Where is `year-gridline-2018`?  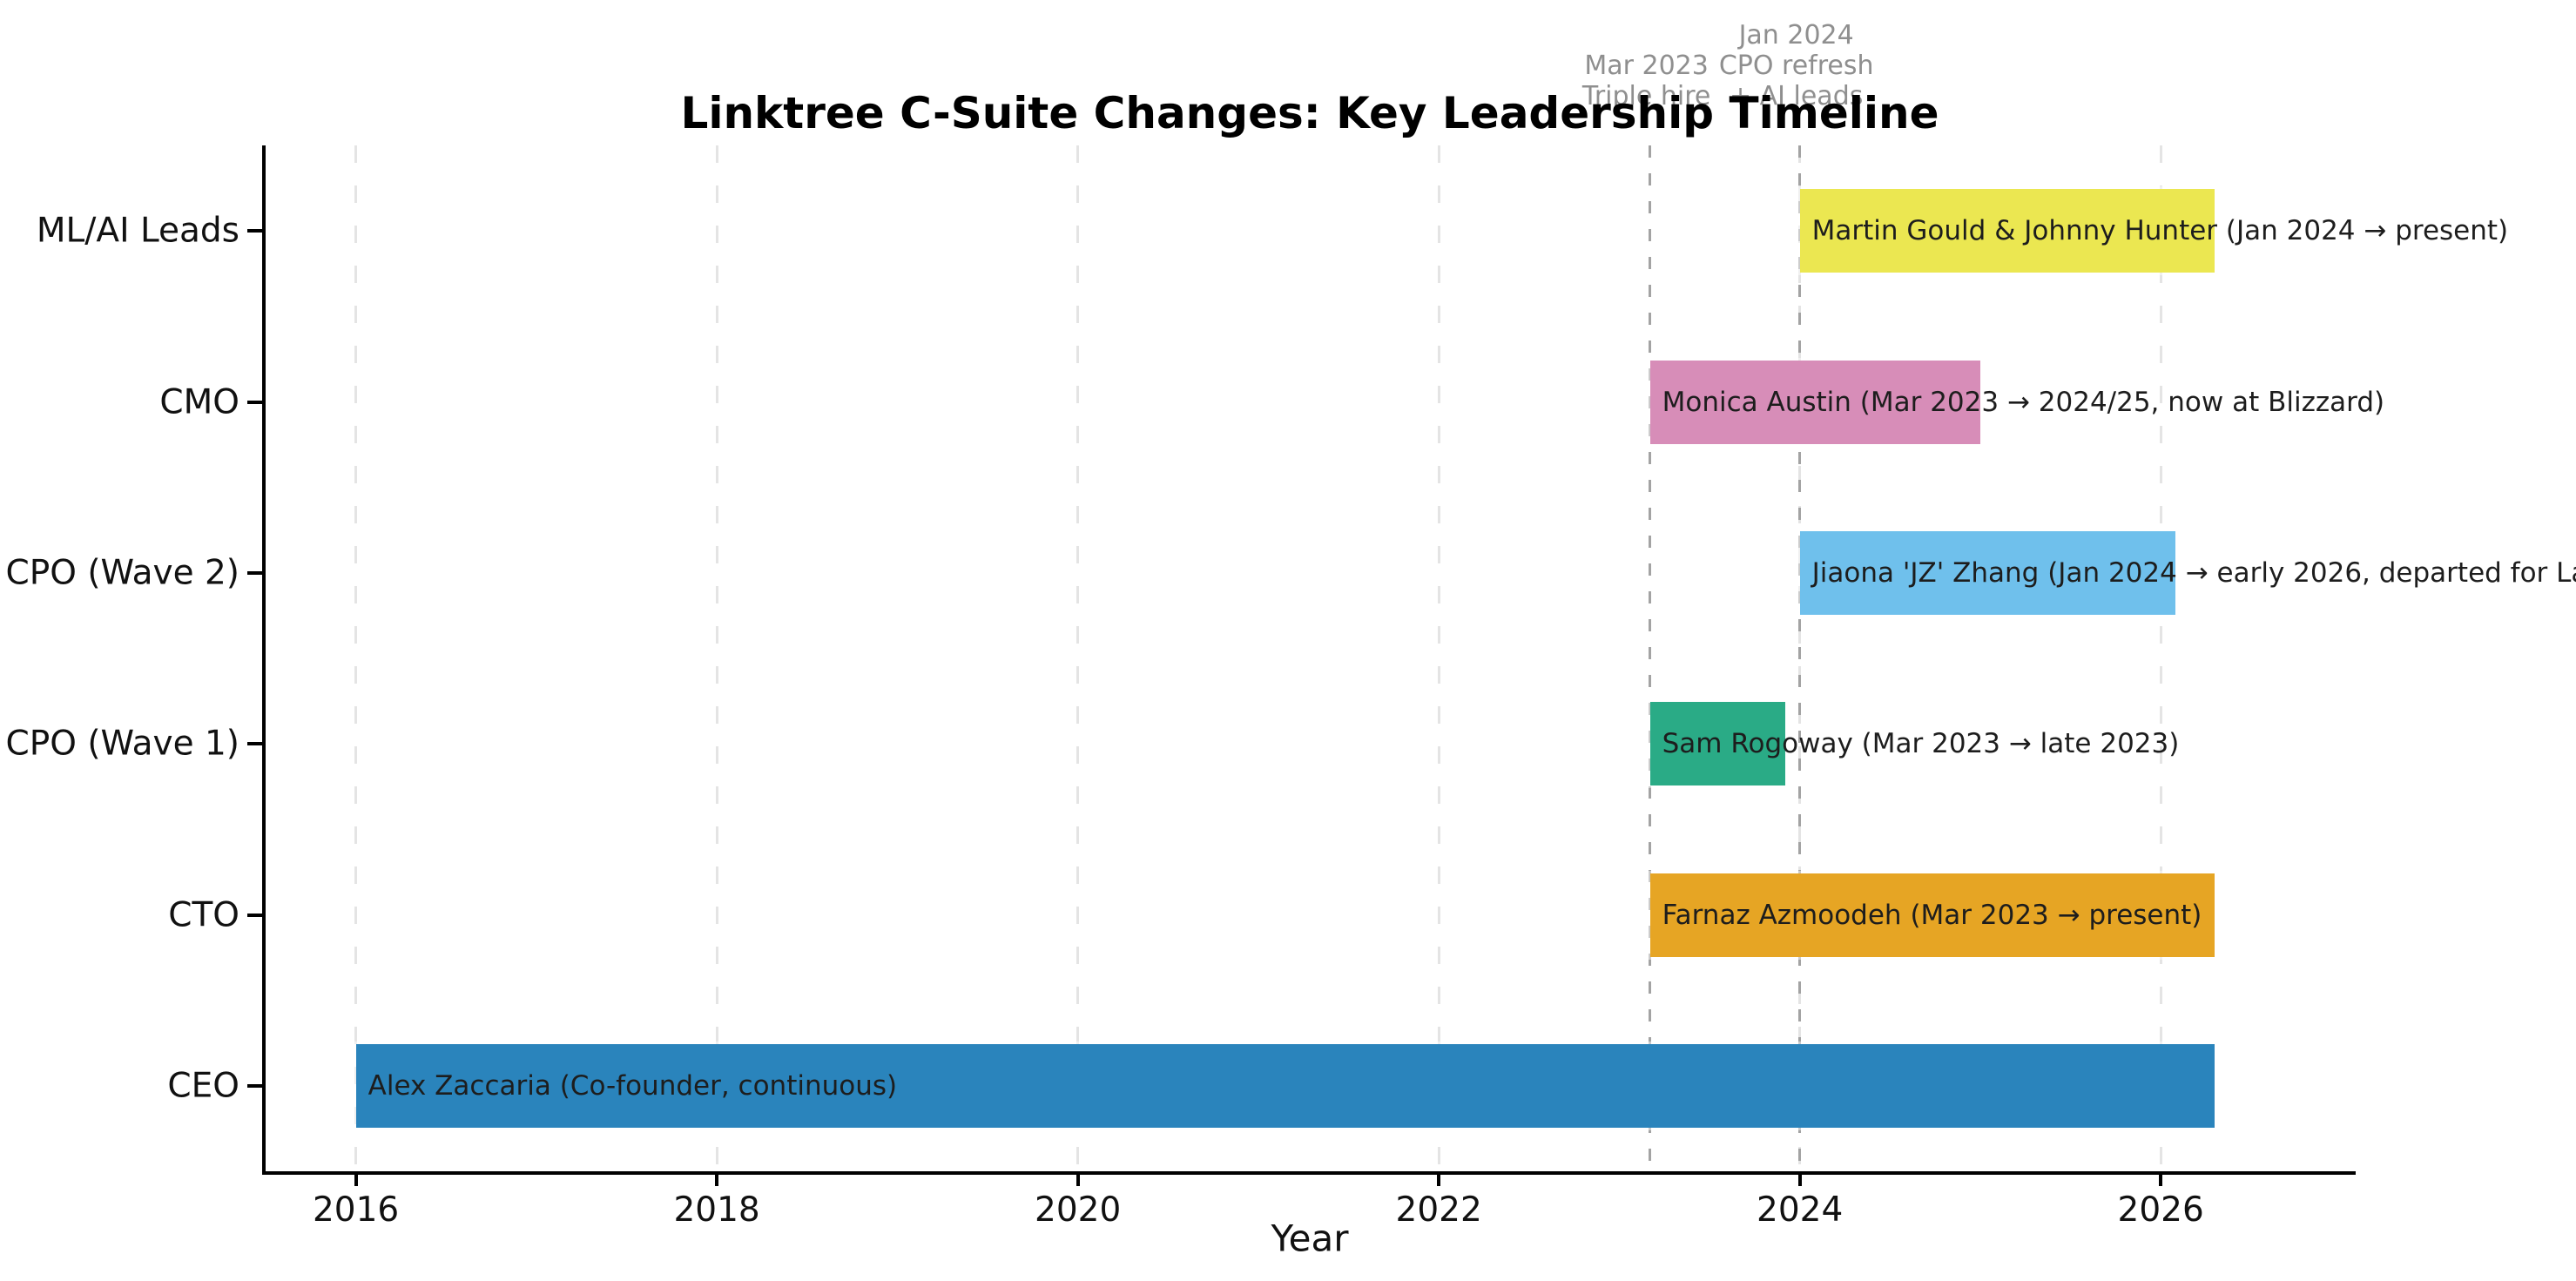
year-gridline-2018 is located at coordinates (717, 658).